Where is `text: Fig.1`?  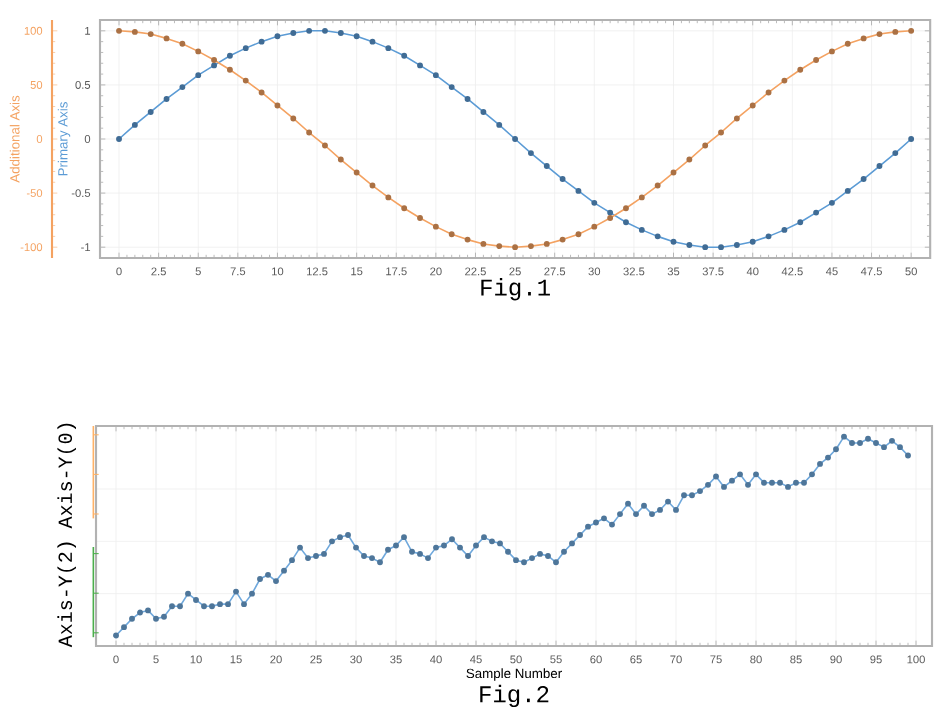
text: Fig.1 is located at coordinates (515, 289).